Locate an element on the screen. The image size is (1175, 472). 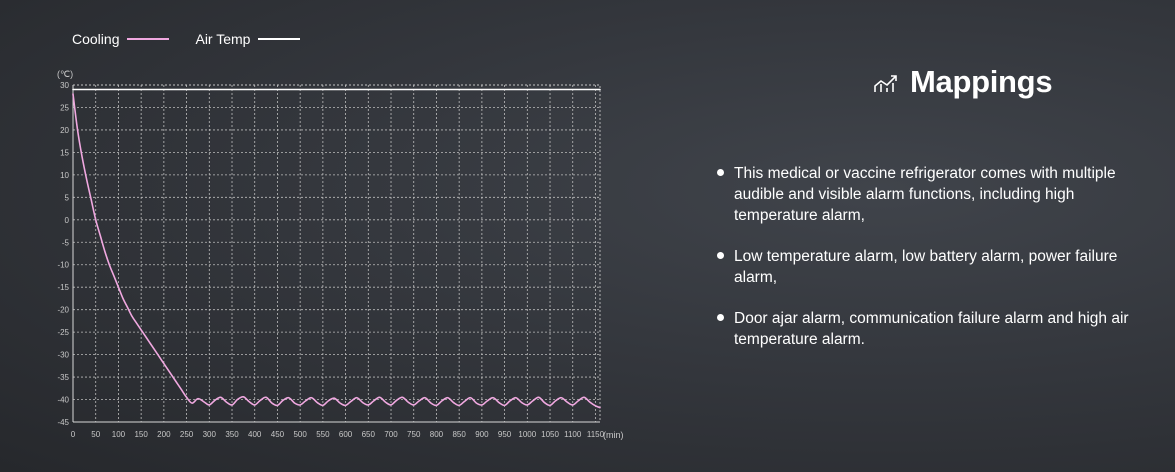
chart-trend-icon is located at coordinates (885, 83).